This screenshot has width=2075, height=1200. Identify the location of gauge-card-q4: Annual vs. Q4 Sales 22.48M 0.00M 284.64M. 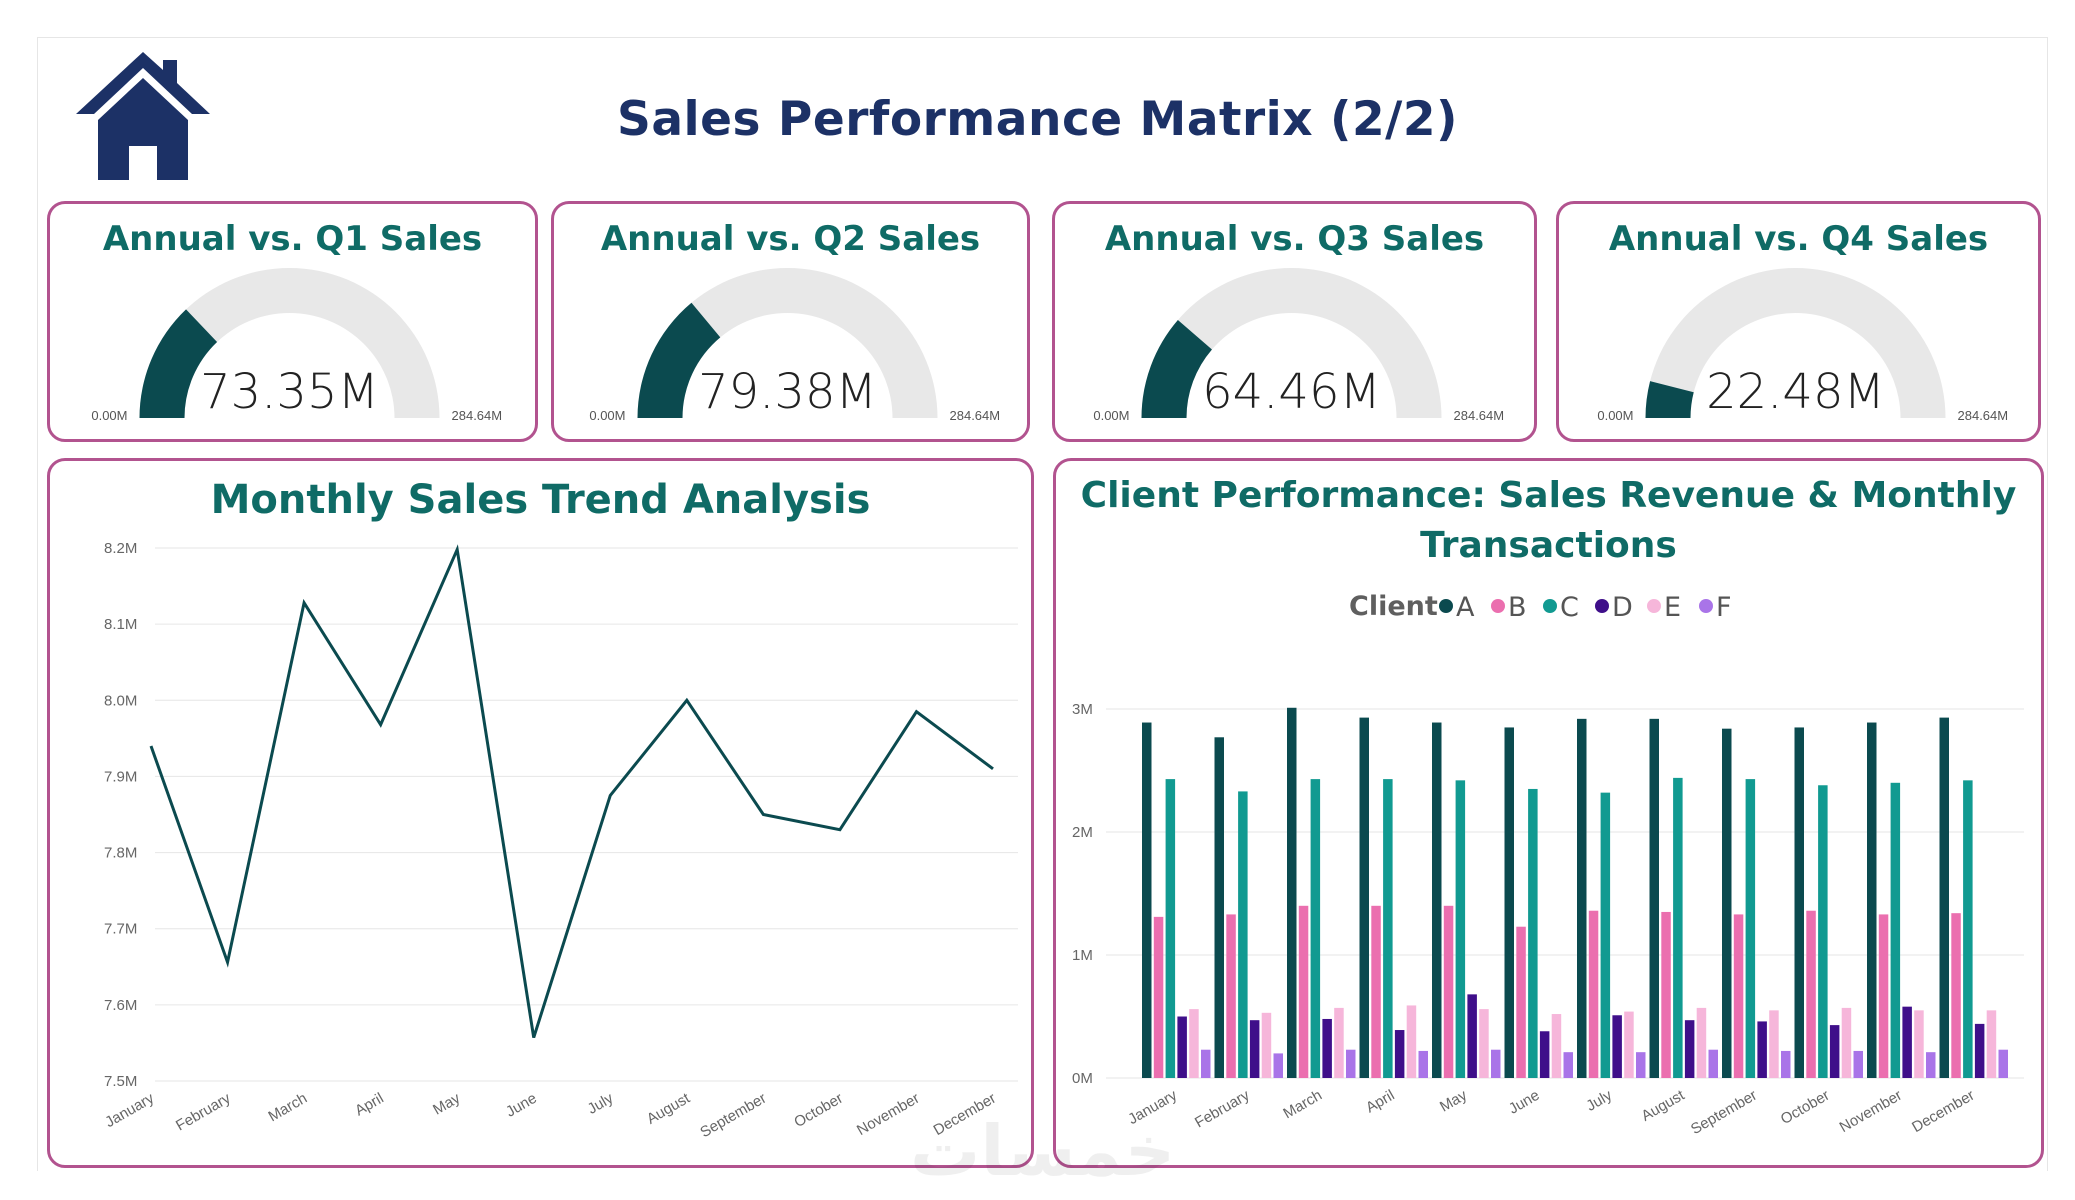
(1798, 321).